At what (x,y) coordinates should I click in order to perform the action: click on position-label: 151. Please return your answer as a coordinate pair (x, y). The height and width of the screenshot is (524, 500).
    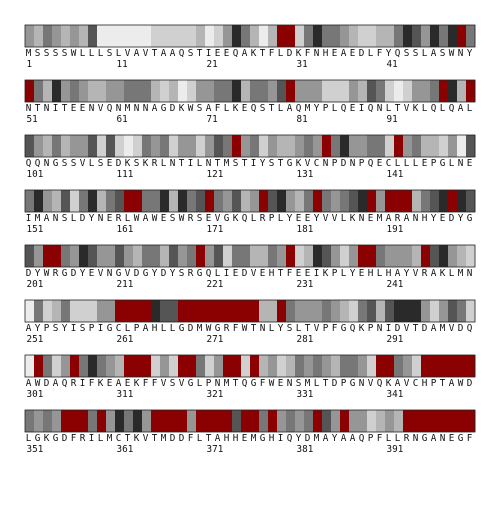
    Looking at the image, I should click on (35, 229).